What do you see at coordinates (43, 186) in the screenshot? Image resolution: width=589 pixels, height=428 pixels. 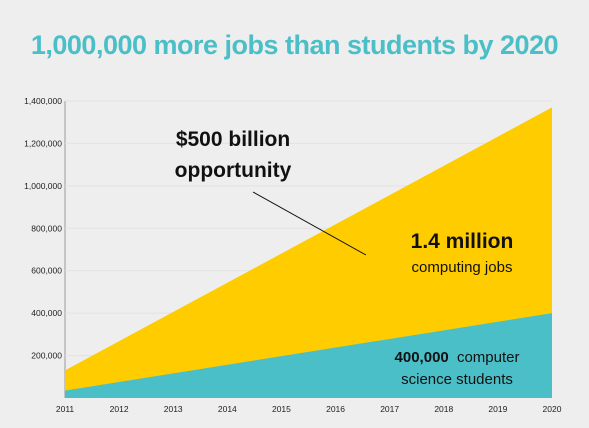 I see `y-tick-label: 1,000,000` at bounding box center [43, 186].